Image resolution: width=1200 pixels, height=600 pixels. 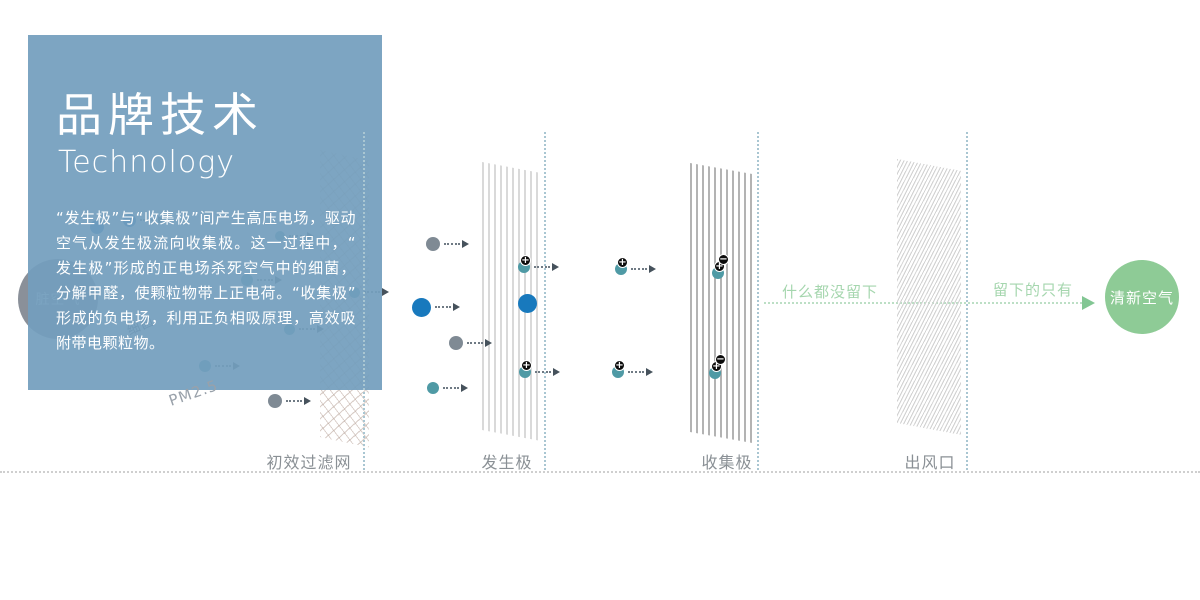 What do you see at coordinates (1088, 303) in the screenshot?
I see `clean-air-flow-arrow-icon` at bounding box center [1088, 303].